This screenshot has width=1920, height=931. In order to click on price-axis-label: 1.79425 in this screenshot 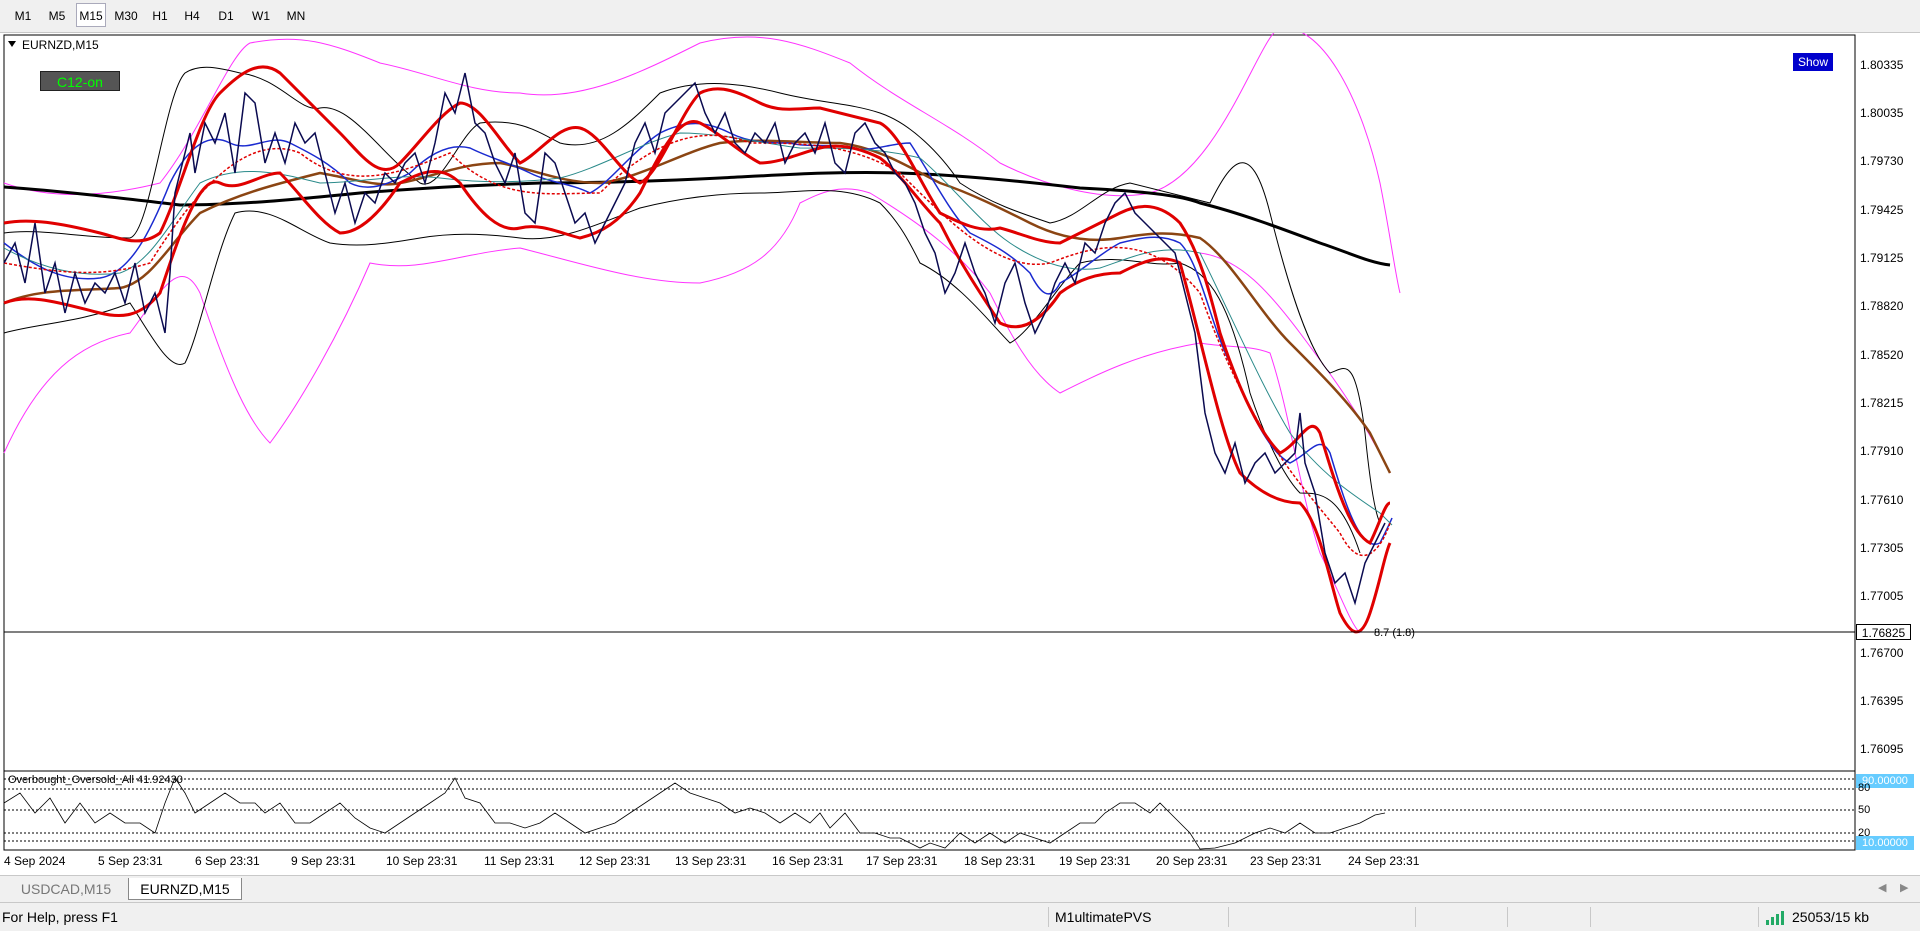, I will do `click(1882, 210)`.